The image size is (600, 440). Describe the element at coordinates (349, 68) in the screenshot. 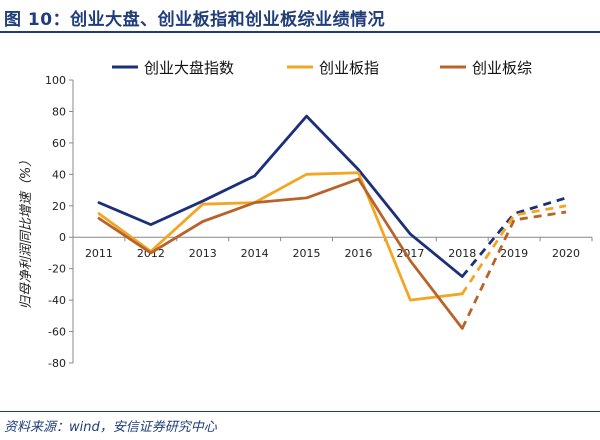

I see `legend-label: 创业板指` at that location.